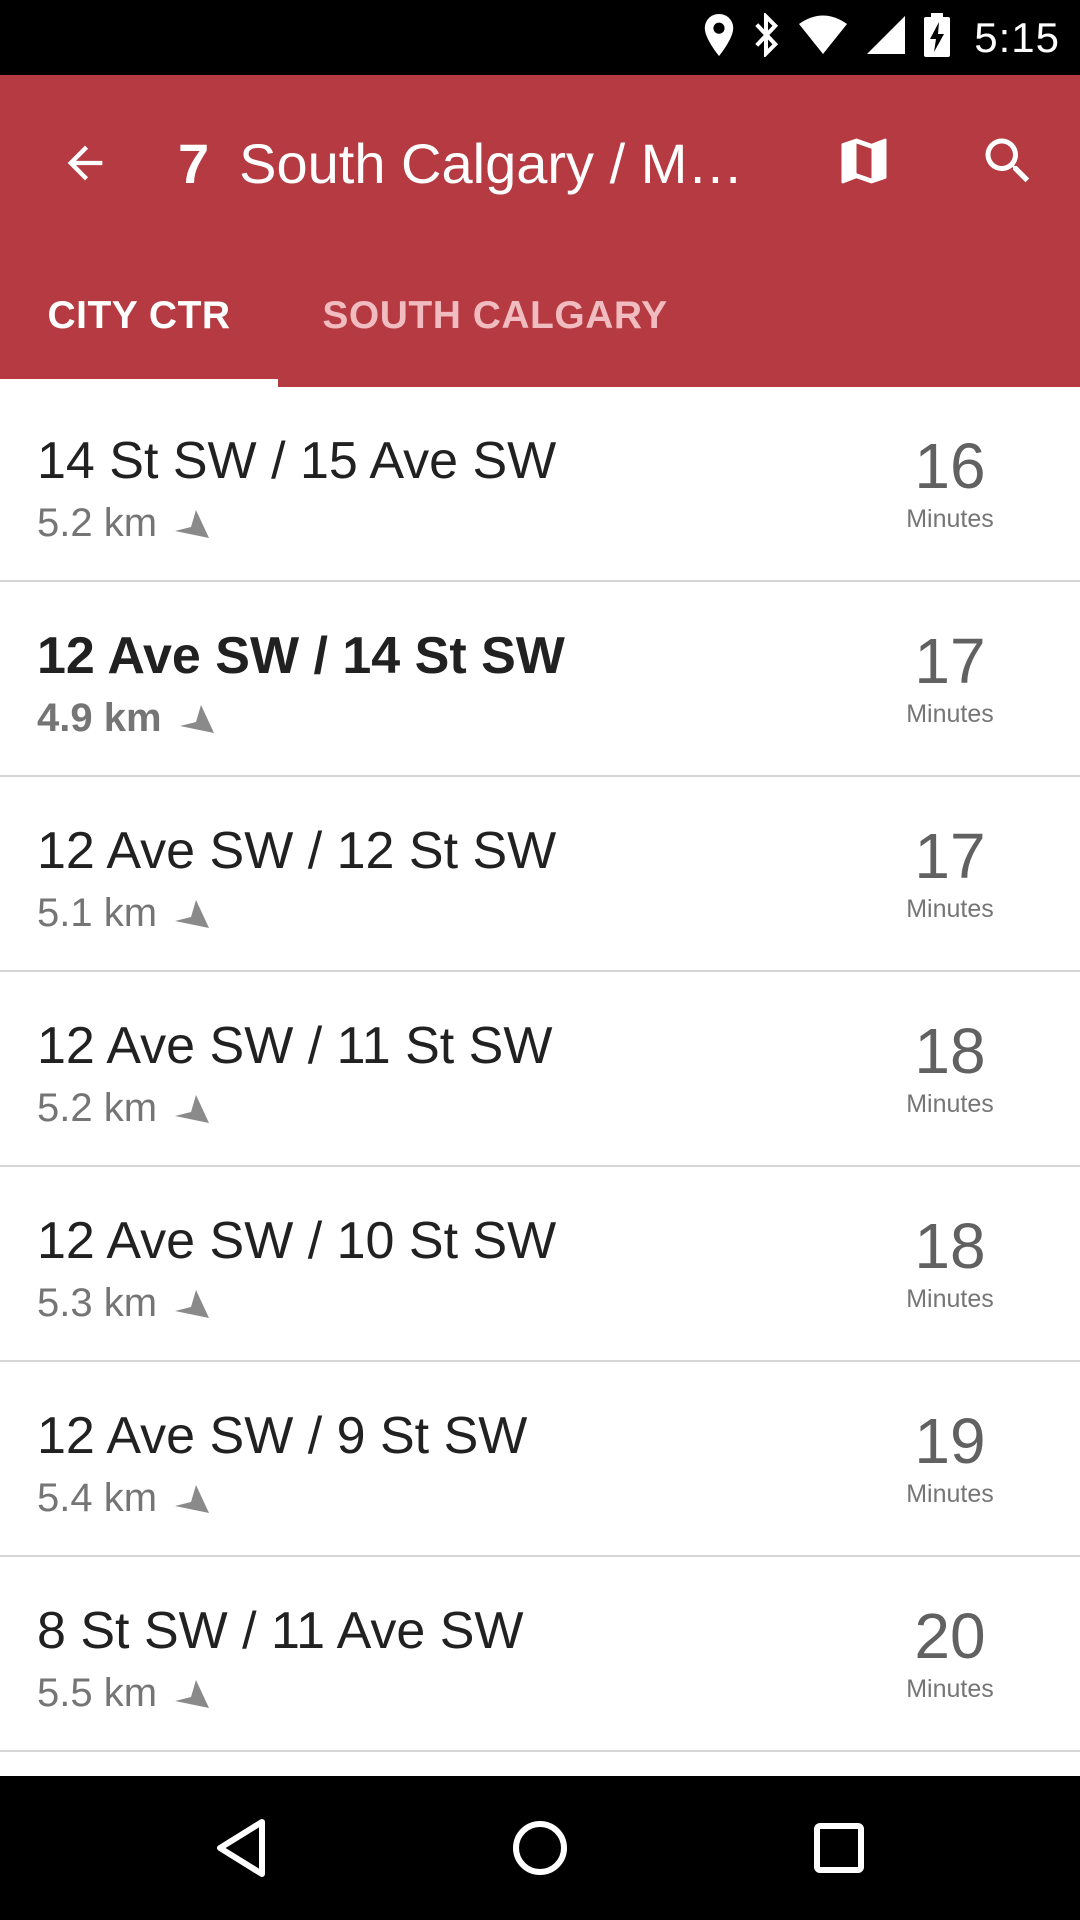 This screenshot has height=1920, width=1080. Describe the element at coordinates (1017, 37) in the screenshot. I see `status-time: 5:15` at that location.